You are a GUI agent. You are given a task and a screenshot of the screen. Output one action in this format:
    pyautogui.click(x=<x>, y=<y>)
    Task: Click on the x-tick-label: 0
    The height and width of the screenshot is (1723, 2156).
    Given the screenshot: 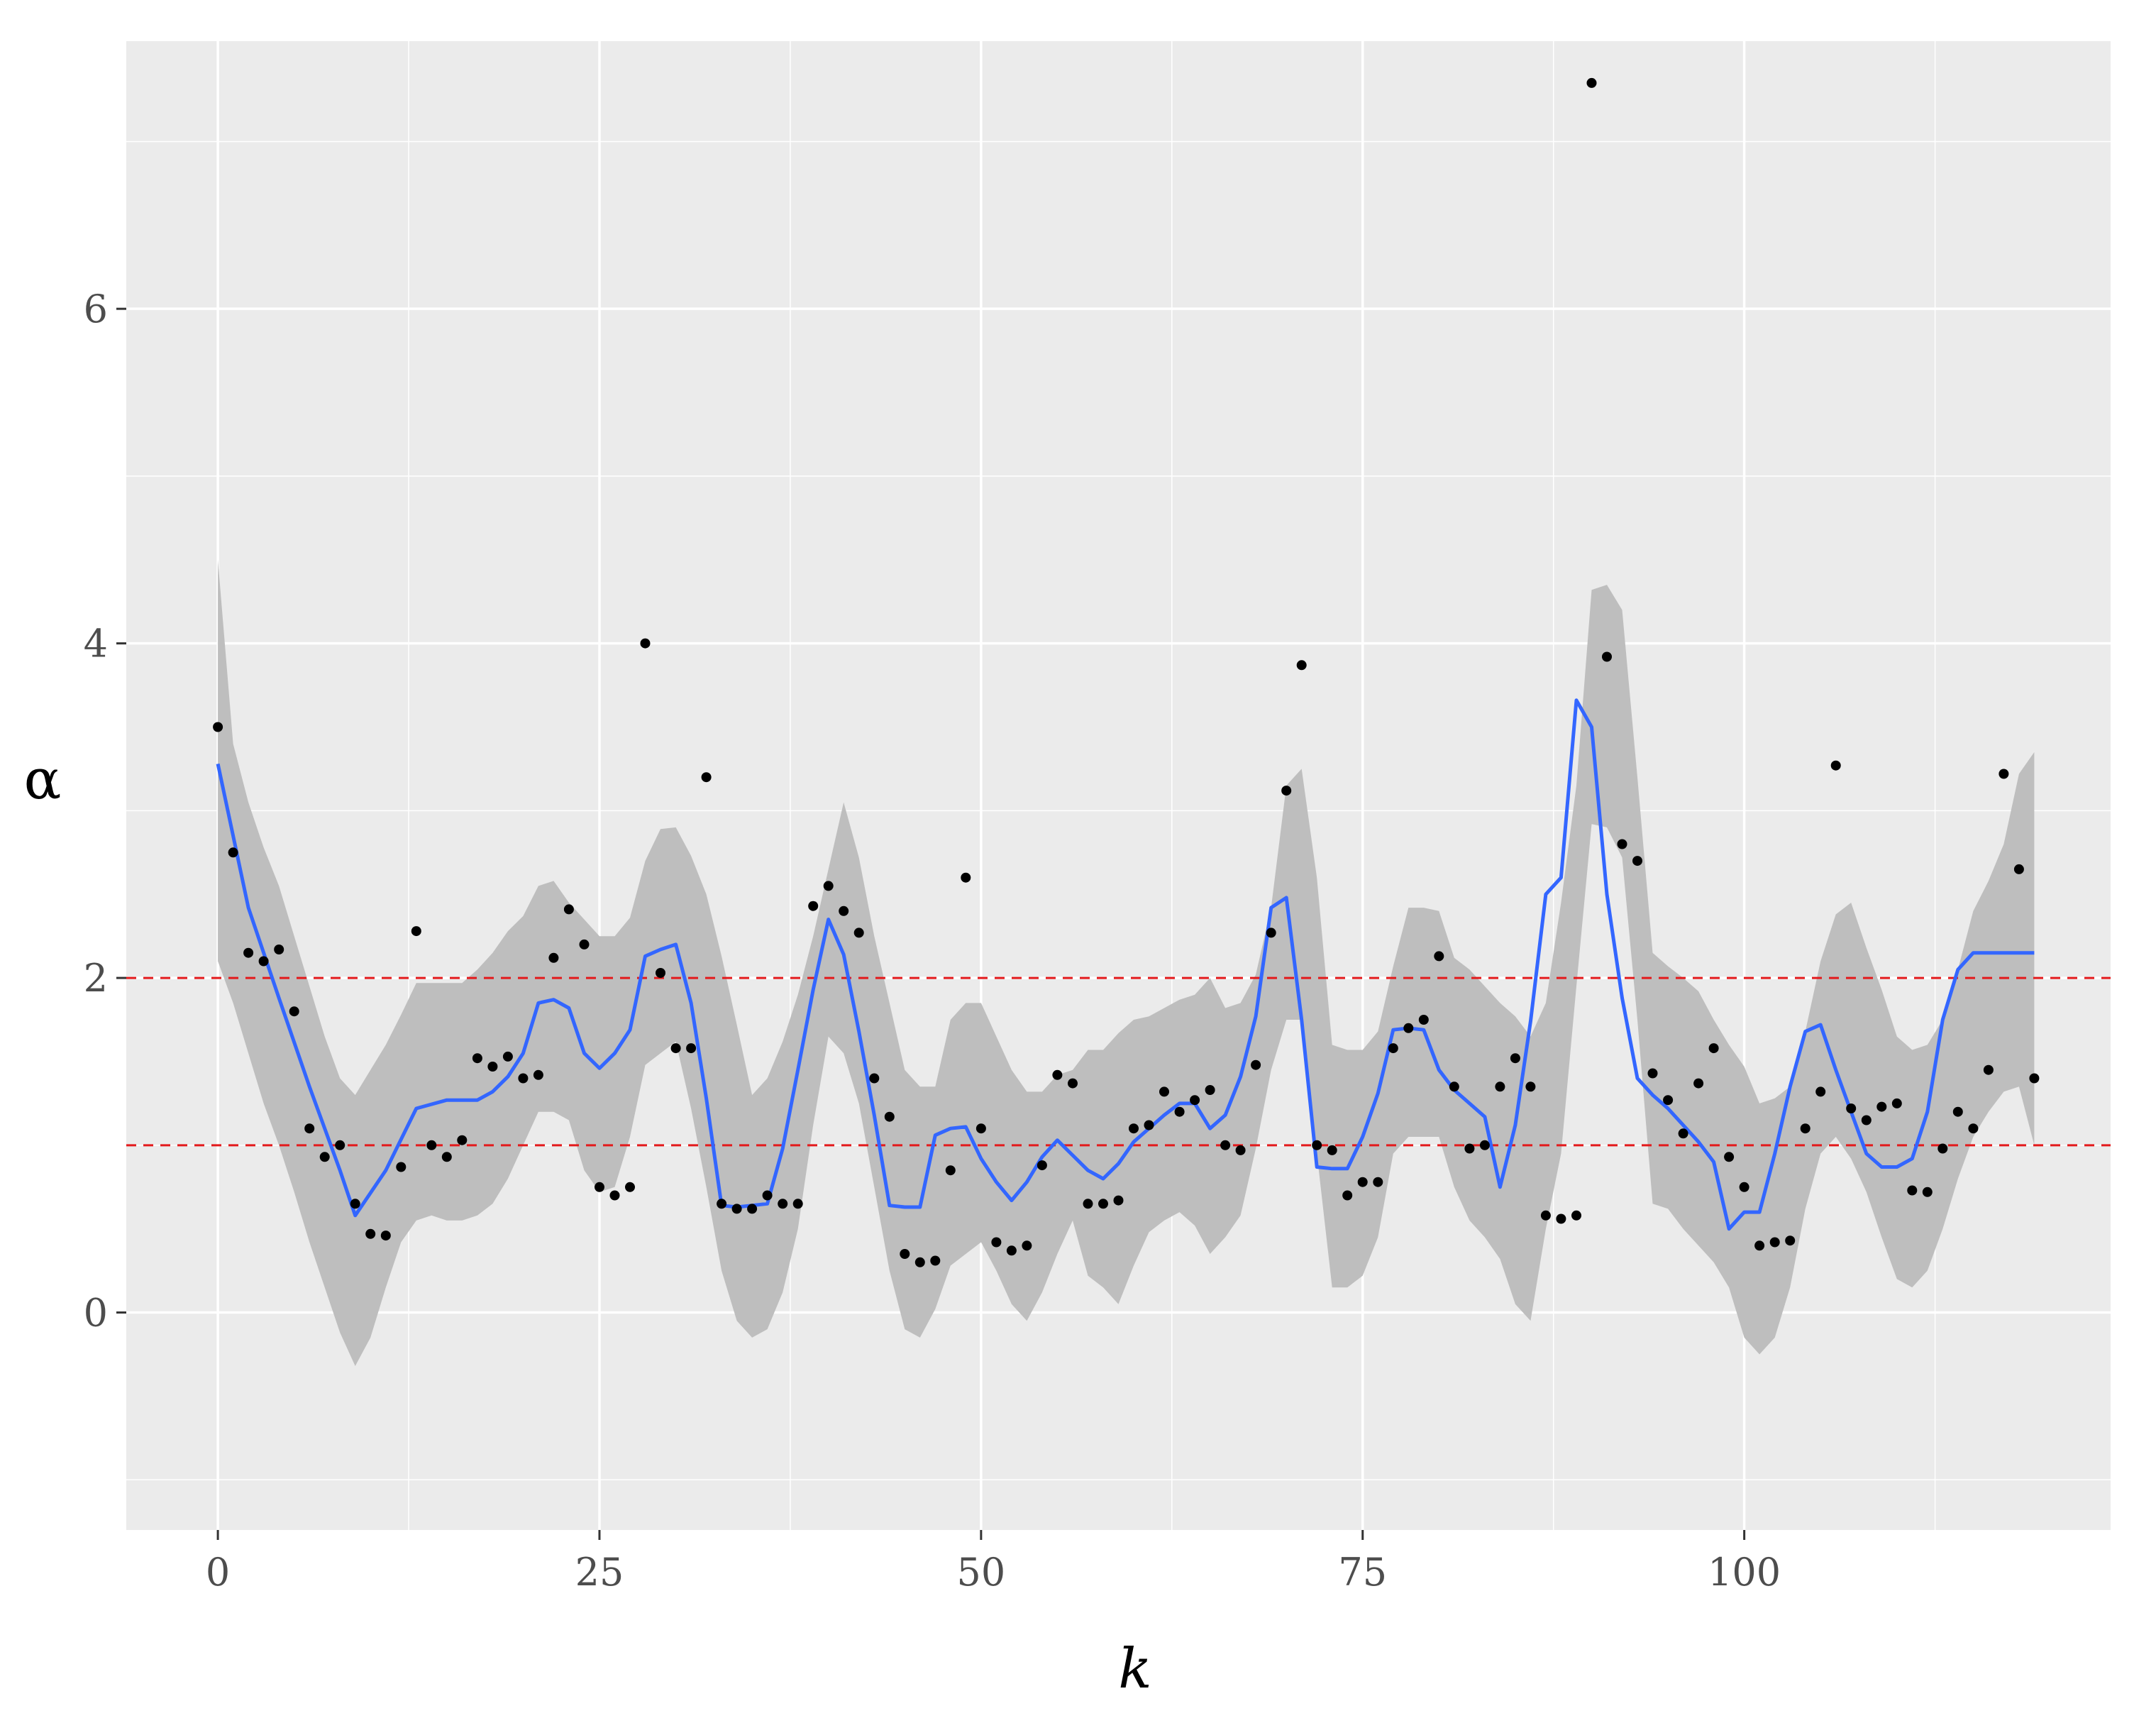 What is the action you would take?
    pyautogui.click(x=218, y=1572)
    